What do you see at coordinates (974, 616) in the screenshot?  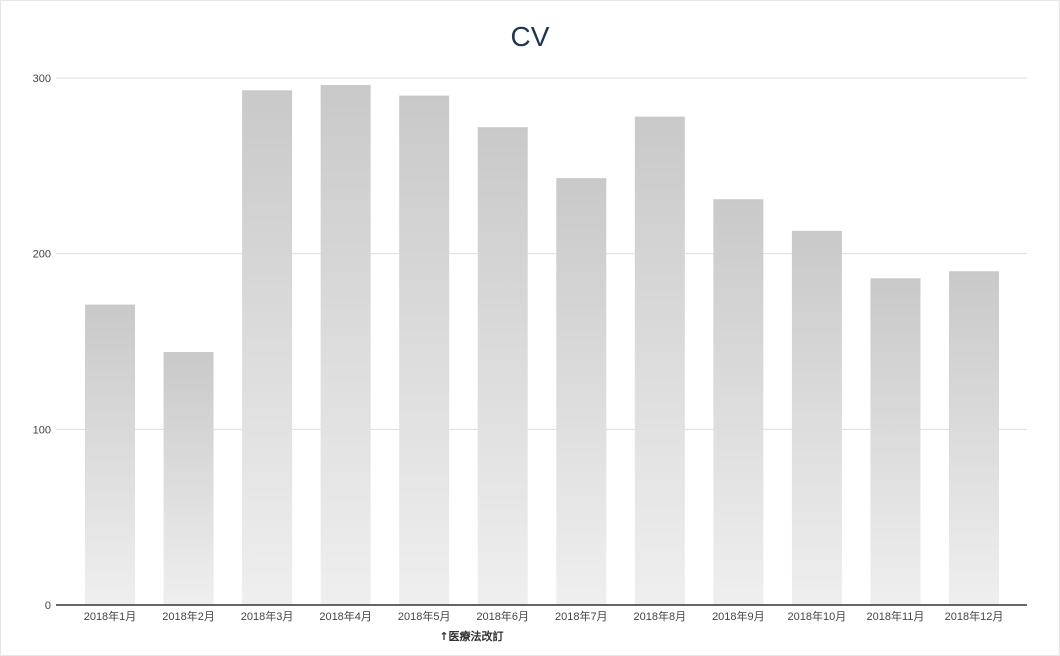 I see `x-tick-label: 2018年12月` at bounding box center [974, 616].